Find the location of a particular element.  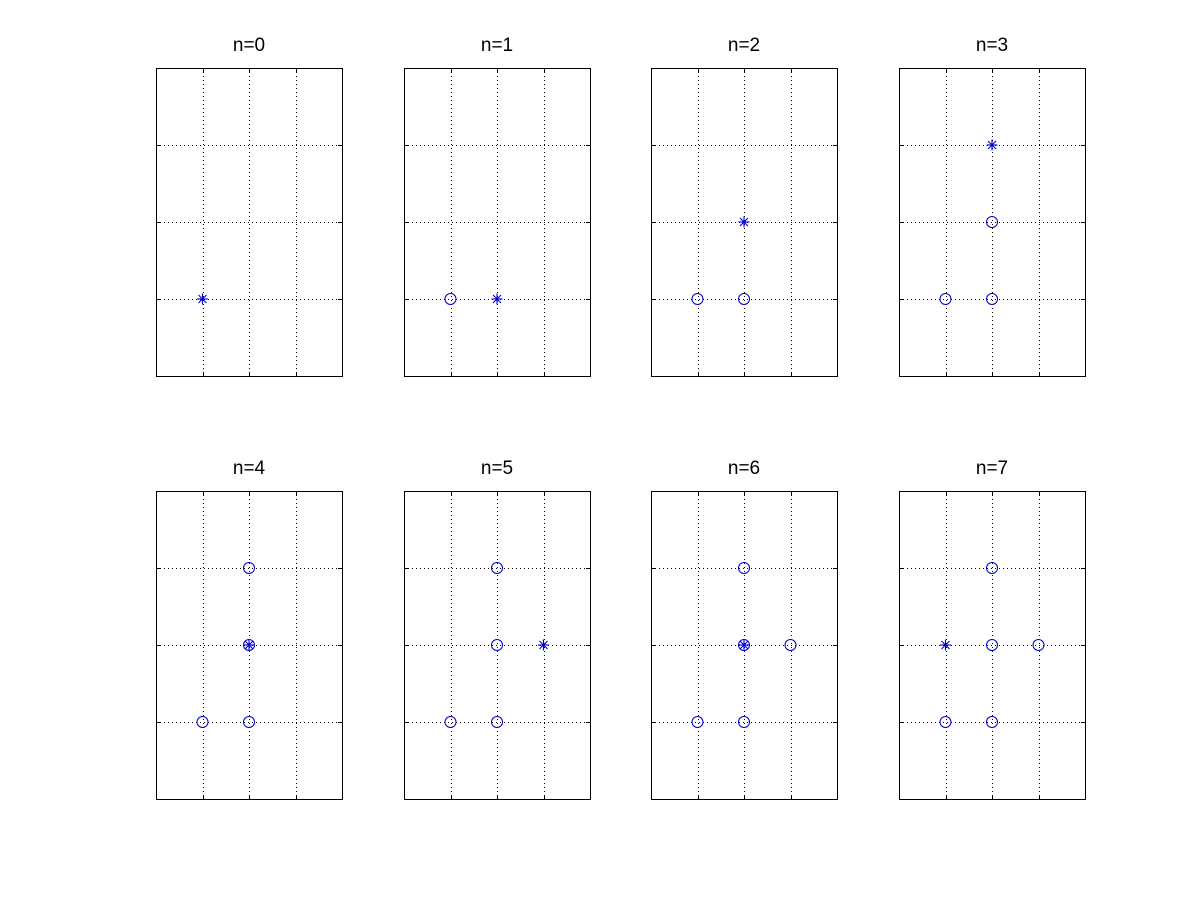

subplot-3: n=3 is located at coordinates (992, 206).